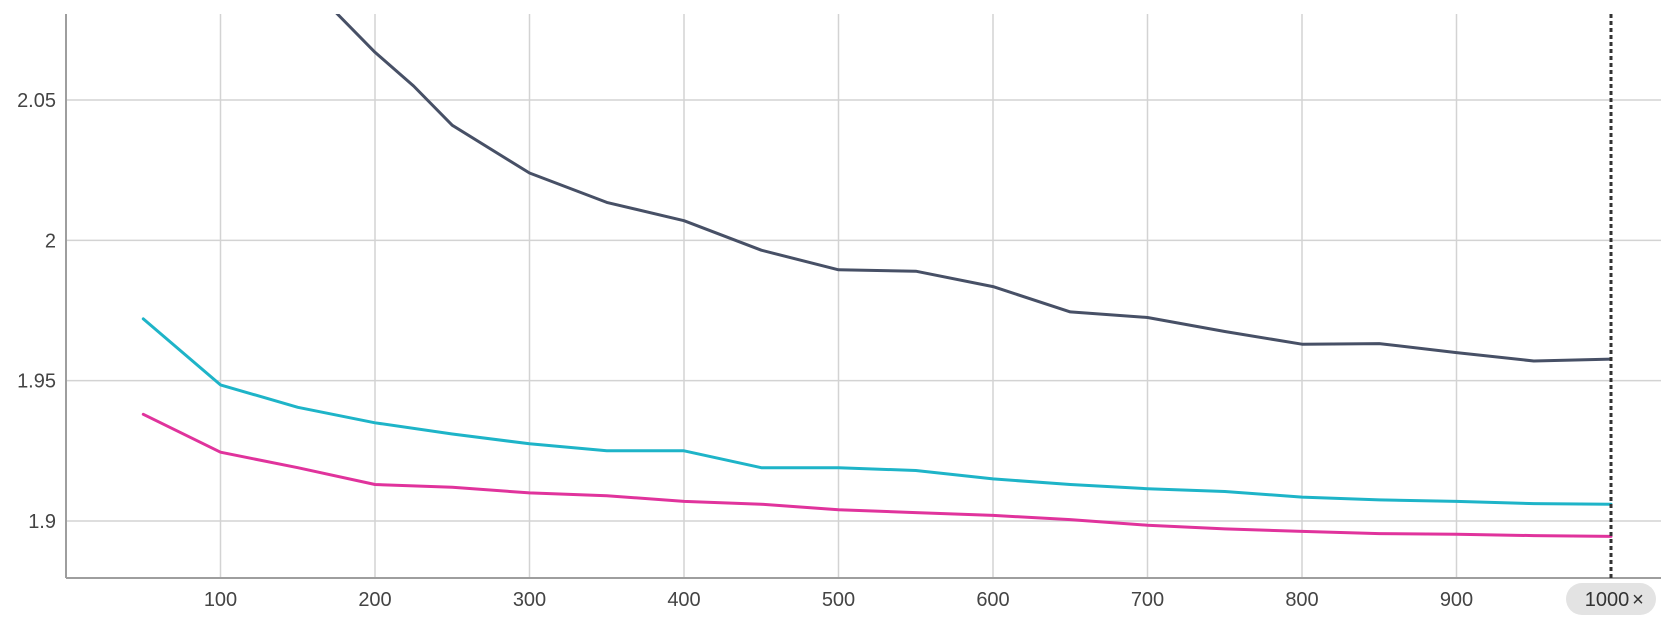  I want to click on hover-chip: 1000 ×, so click(1611, 599).